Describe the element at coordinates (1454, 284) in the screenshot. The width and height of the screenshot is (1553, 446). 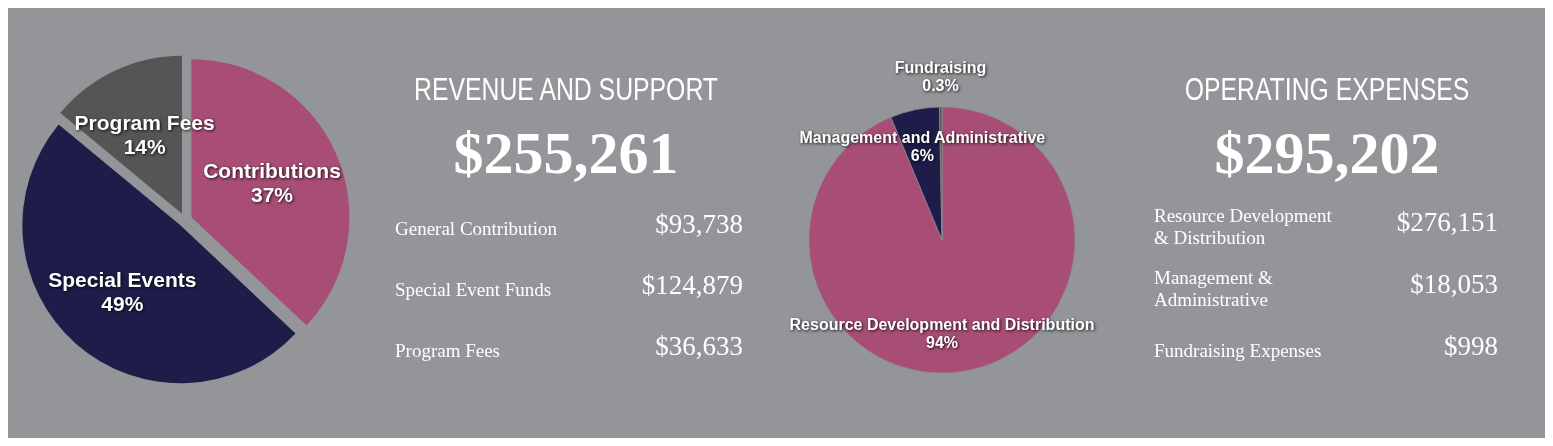
I see `text: $18,053` at that location.